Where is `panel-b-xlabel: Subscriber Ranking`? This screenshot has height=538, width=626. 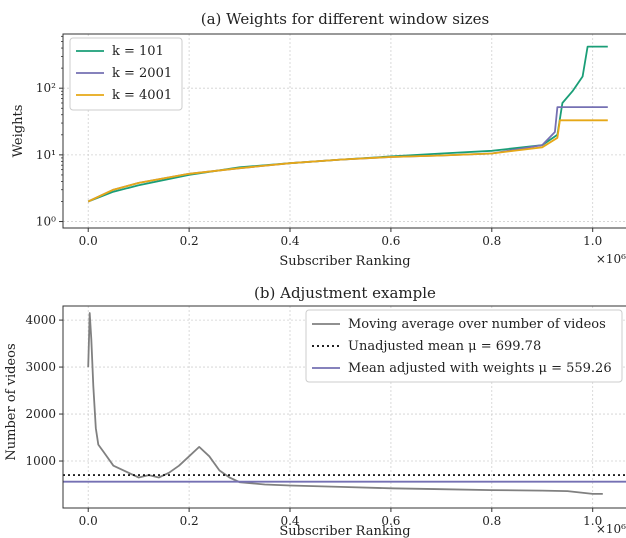 panel-b-xlabel: Subscriber Ranking is located at coordinates (344, 531).